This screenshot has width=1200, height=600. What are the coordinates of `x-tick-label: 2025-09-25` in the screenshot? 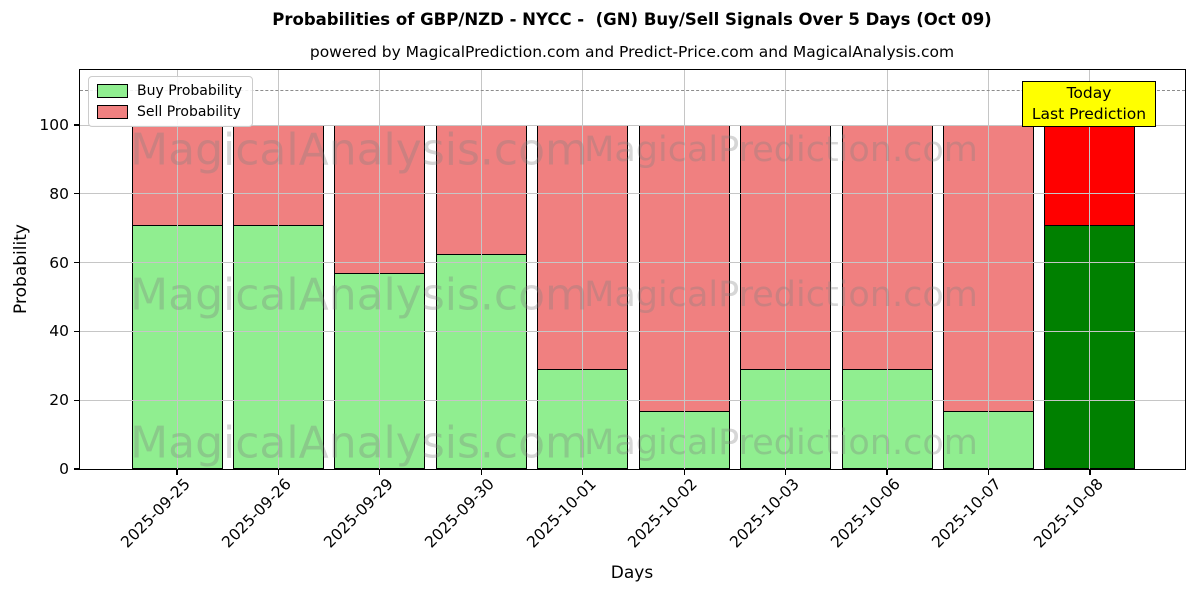 It's located at (155, 513).